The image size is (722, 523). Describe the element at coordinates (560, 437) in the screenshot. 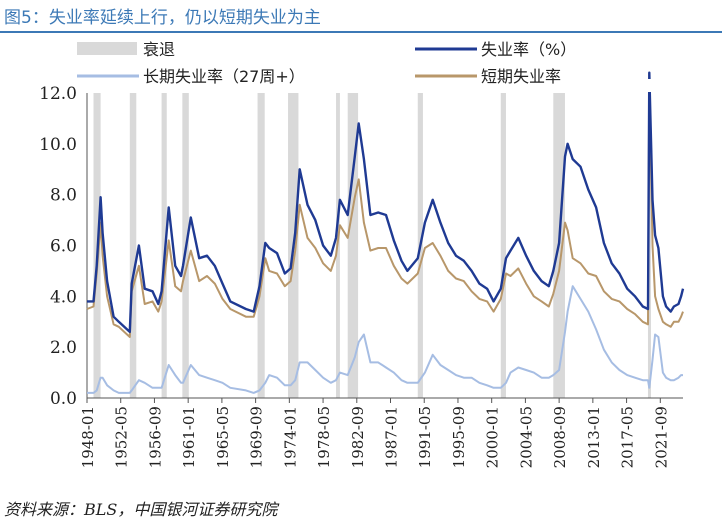

I see `x-tick-label-14: 2008-09` at that location.